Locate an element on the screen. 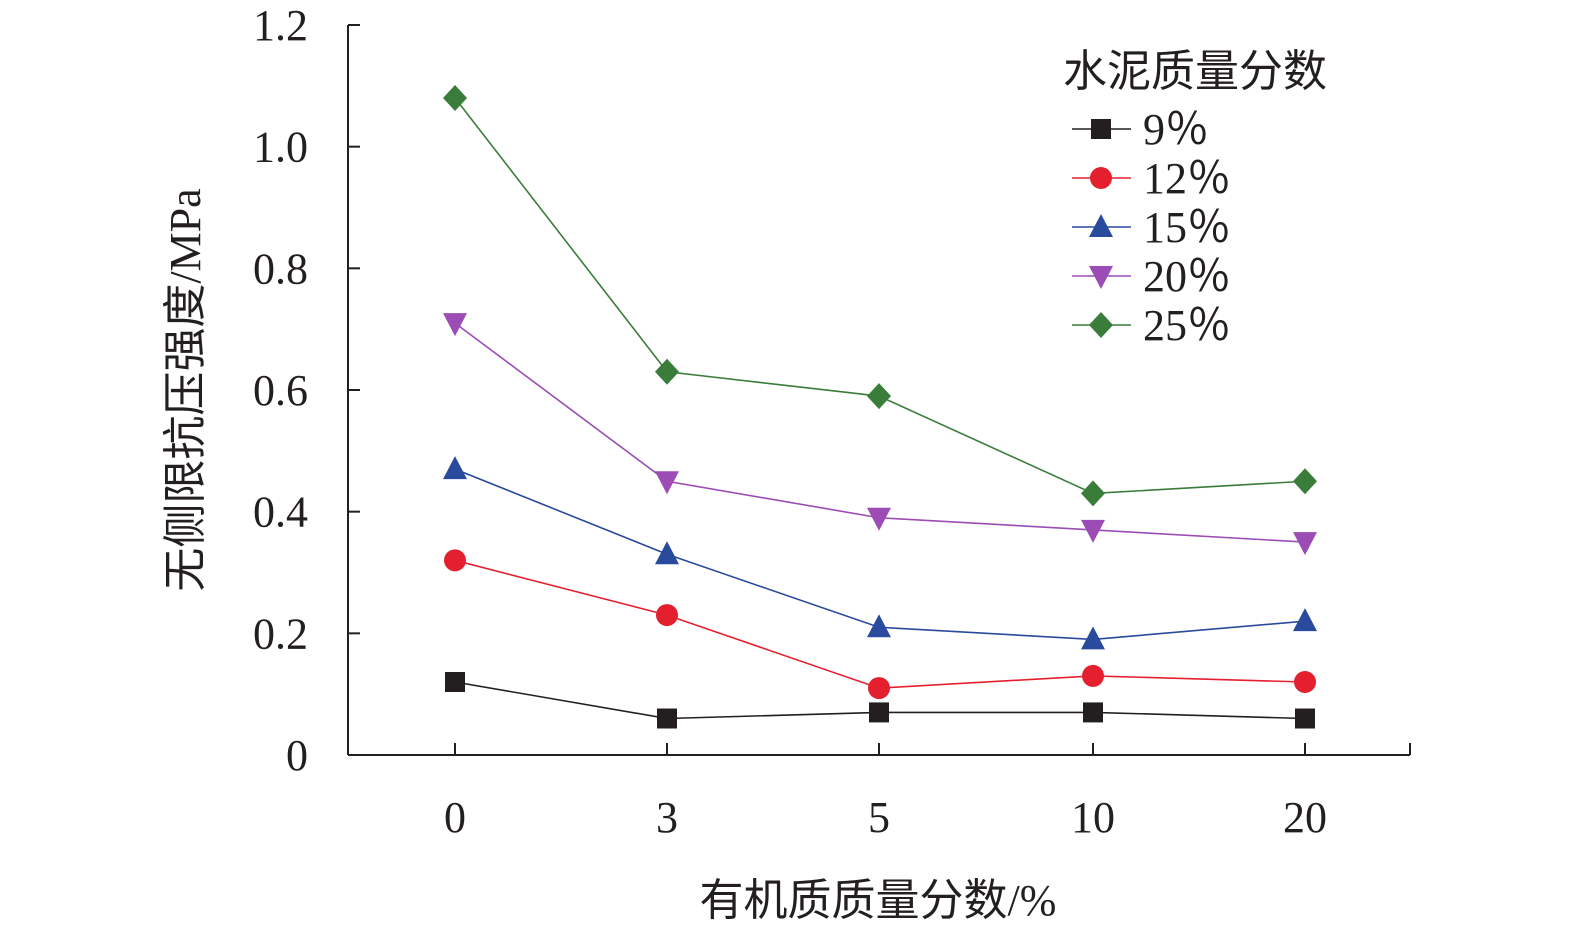 The height and width of the screenshot is (941, 1575). legend-item: 15％ is located at coordinates (1151, 227).